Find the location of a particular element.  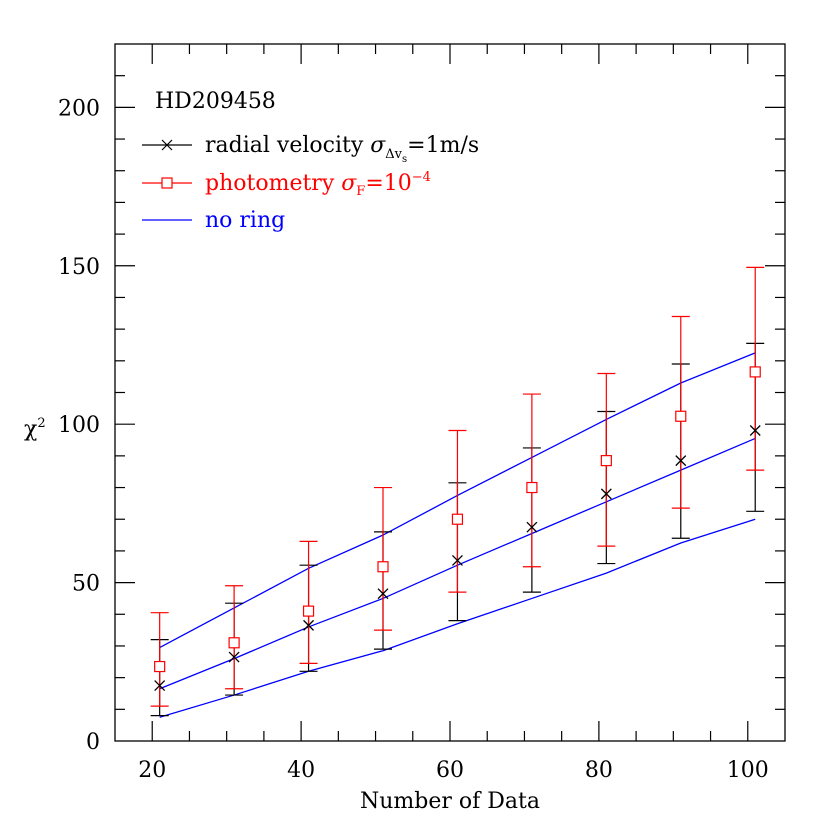

y-axis-label-chi: χ is located at coordinates (30, 429).